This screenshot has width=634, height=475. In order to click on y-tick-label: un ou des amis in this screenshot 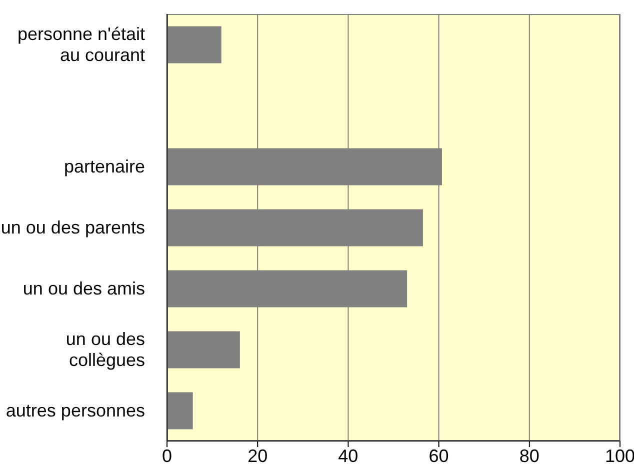, I will do `click(83, 288)`.